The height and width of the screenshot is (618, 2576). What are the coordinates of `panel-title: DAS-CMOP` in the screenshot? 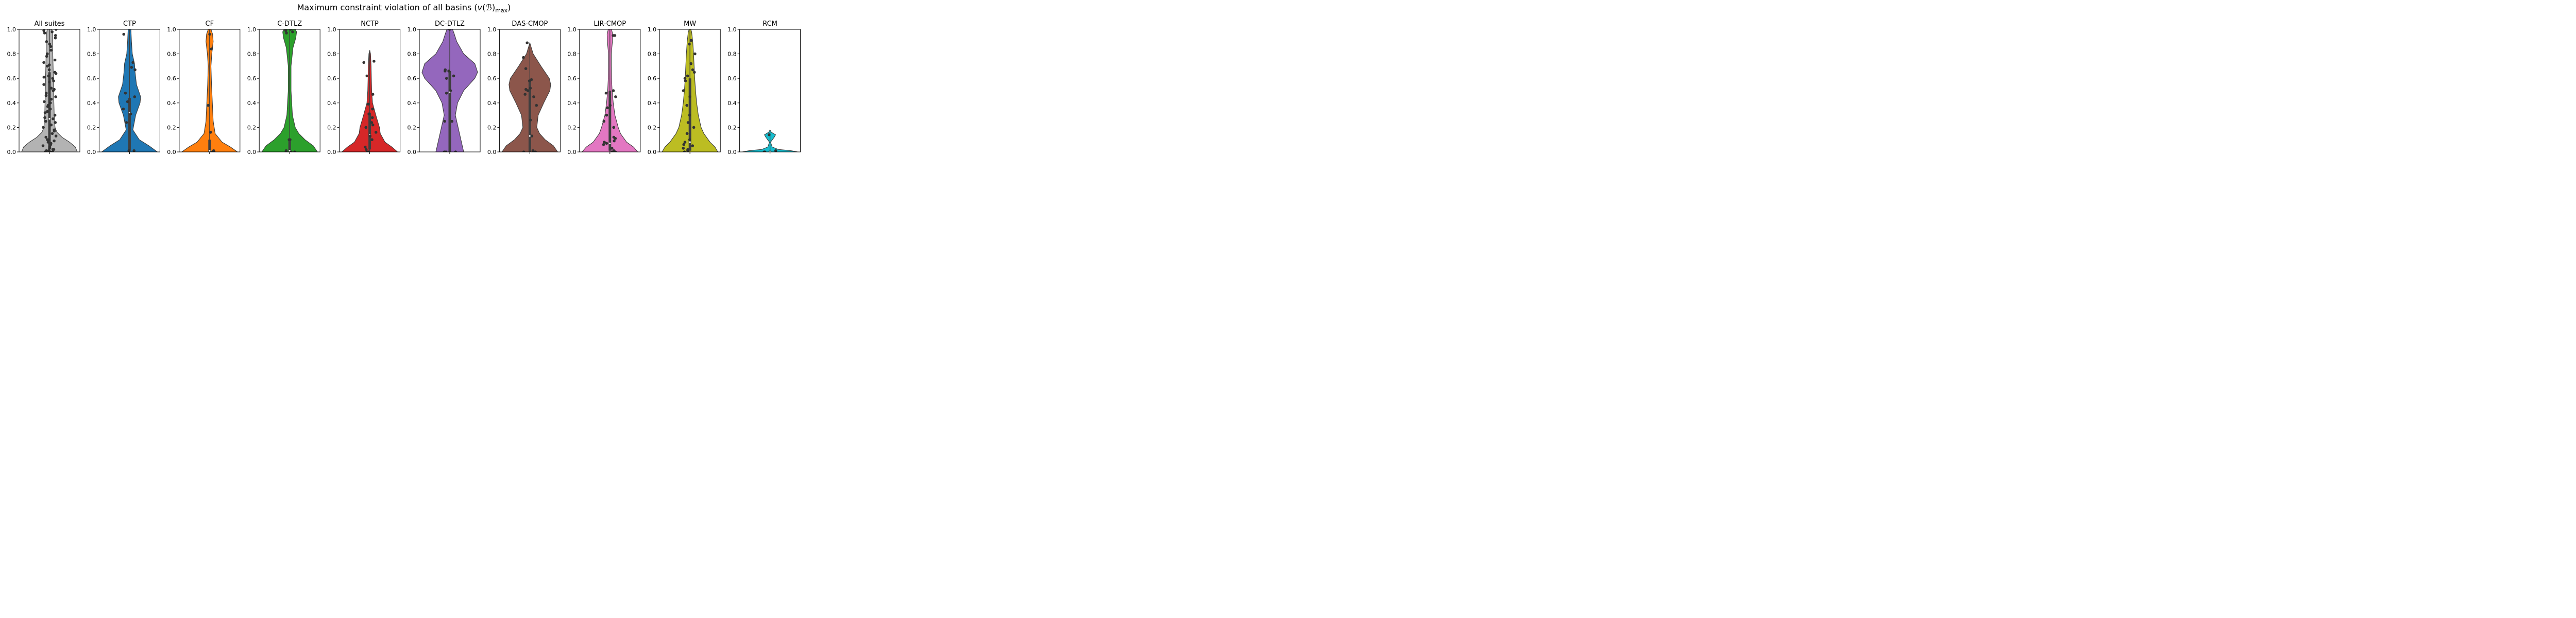 It's located at (530, 24).